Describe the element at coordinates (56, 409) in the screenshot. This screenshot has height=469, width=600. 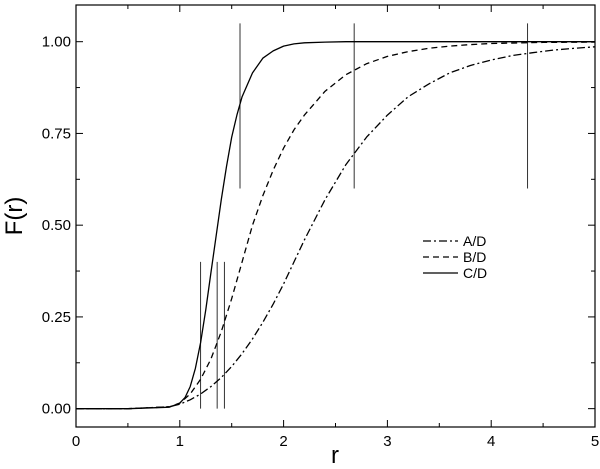
I see `y-tick-label: 0.00` at that location.